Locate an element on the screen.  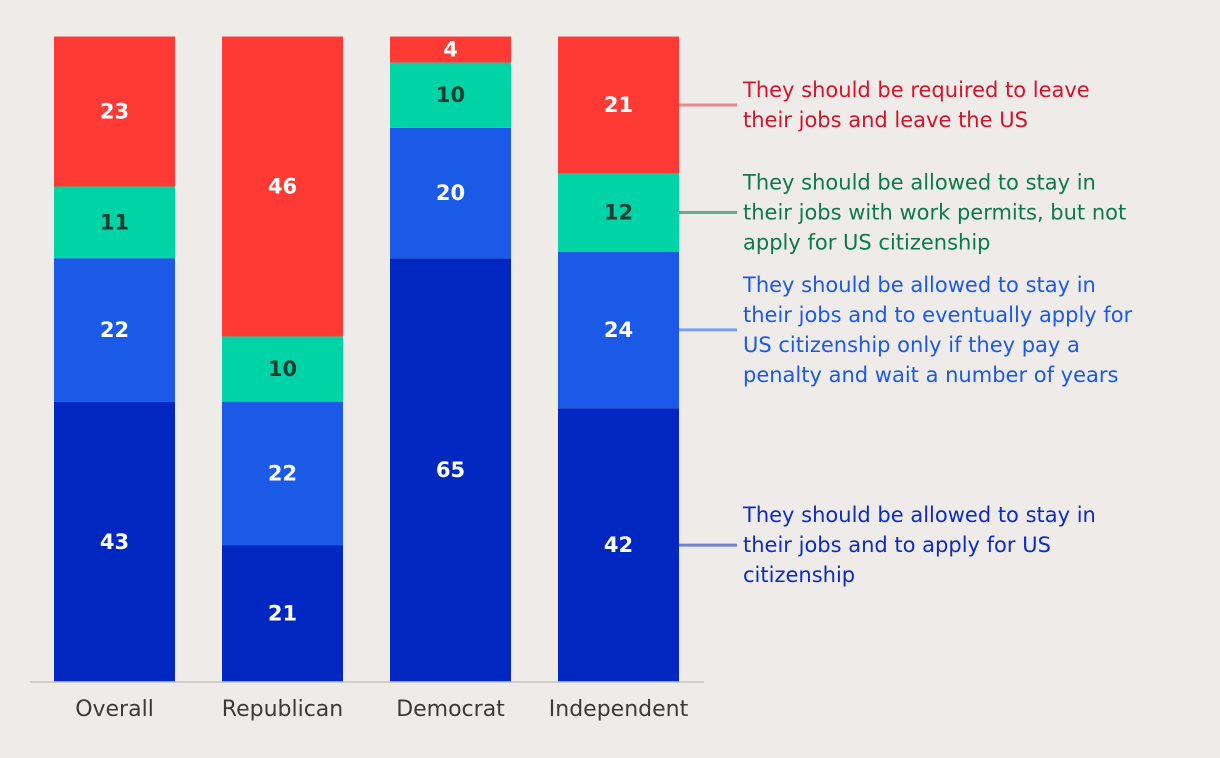
data-label-republican-series-1: 21 is located at coordinates (282, 614).